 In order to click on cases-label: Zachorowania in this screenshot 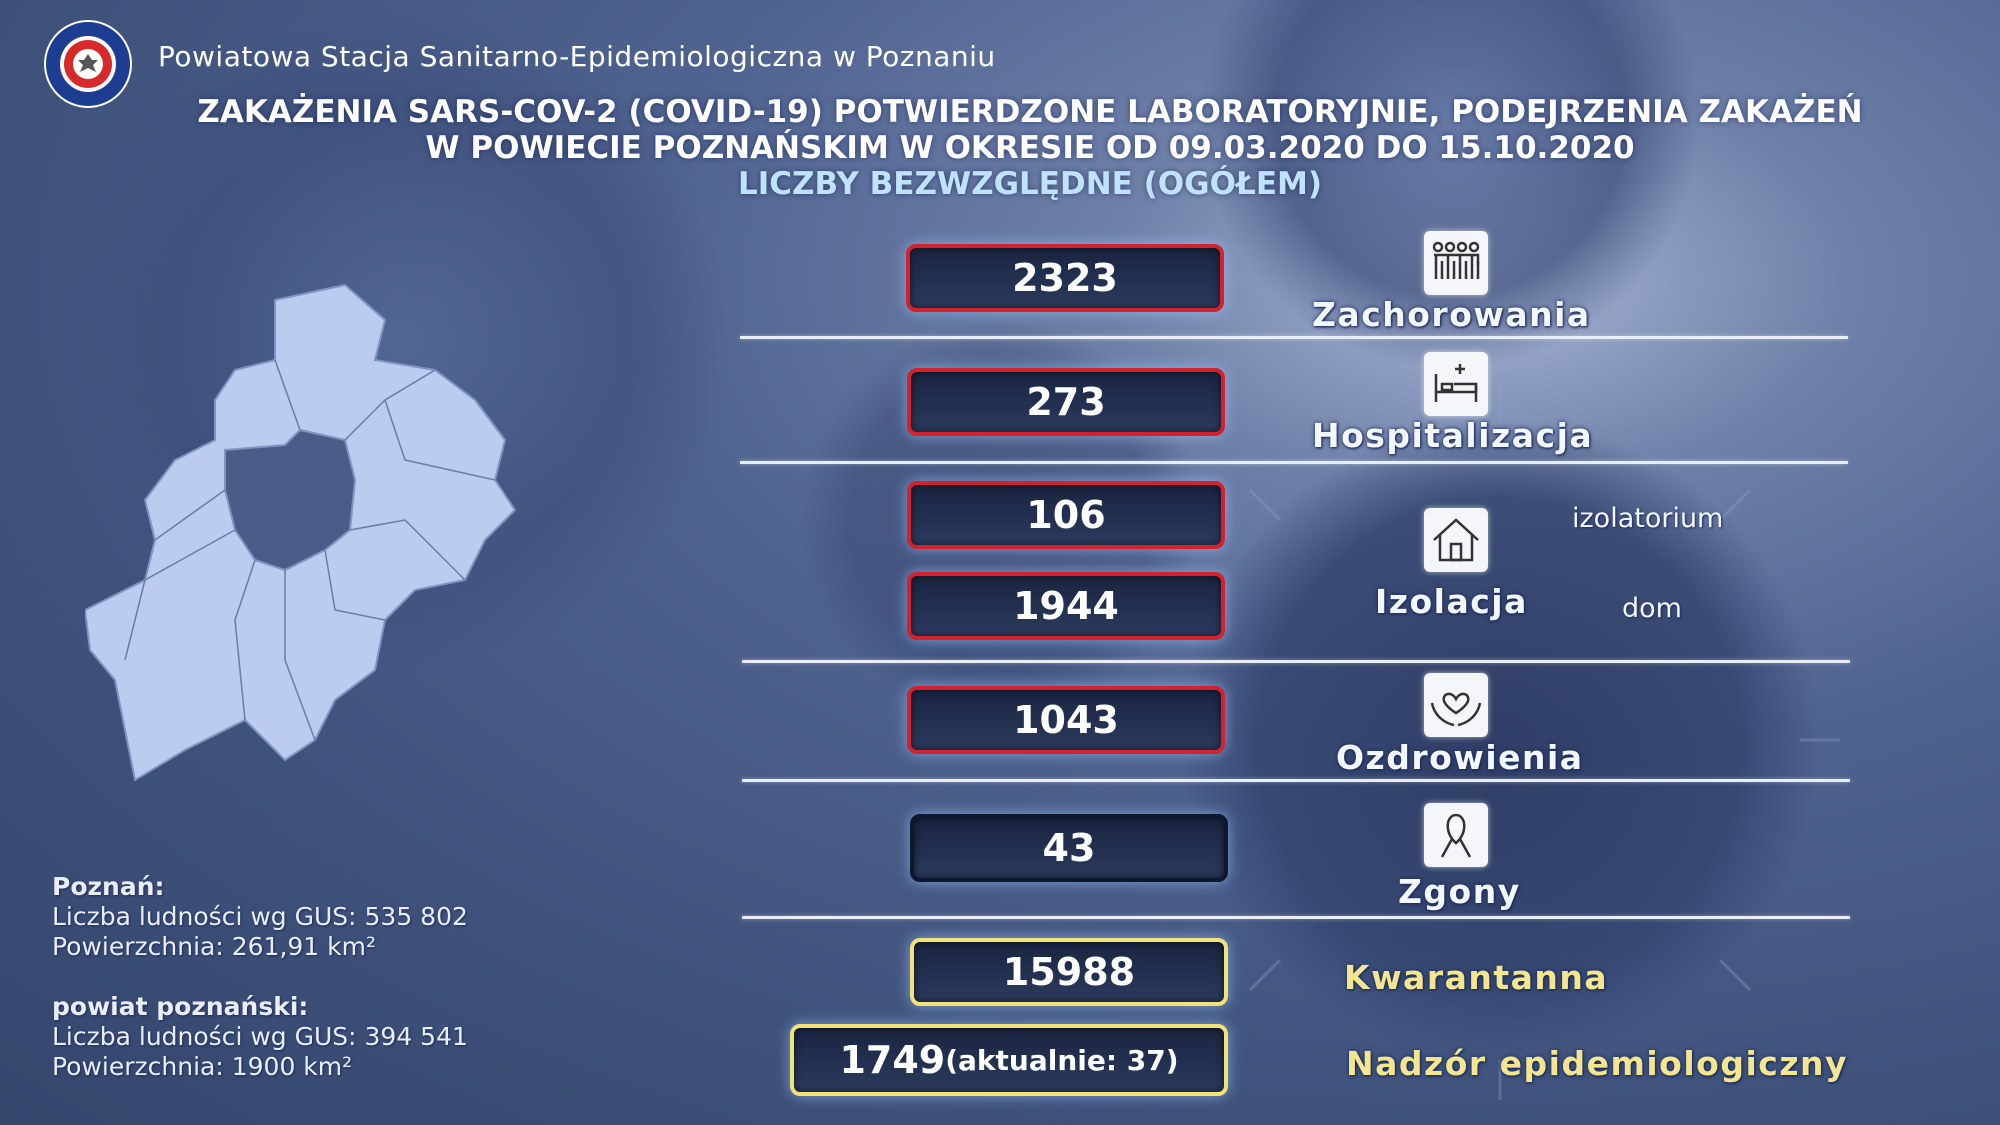, I will do `click(1451, 314)`.